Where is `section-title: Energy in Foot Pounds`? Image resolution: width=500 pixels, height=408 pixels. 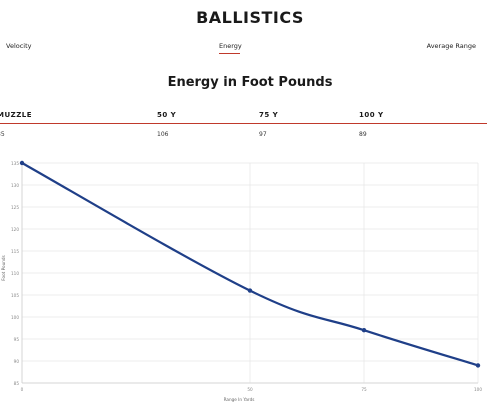 section-title: Energy in Foot Pounds is located at coordinates (250, 82).